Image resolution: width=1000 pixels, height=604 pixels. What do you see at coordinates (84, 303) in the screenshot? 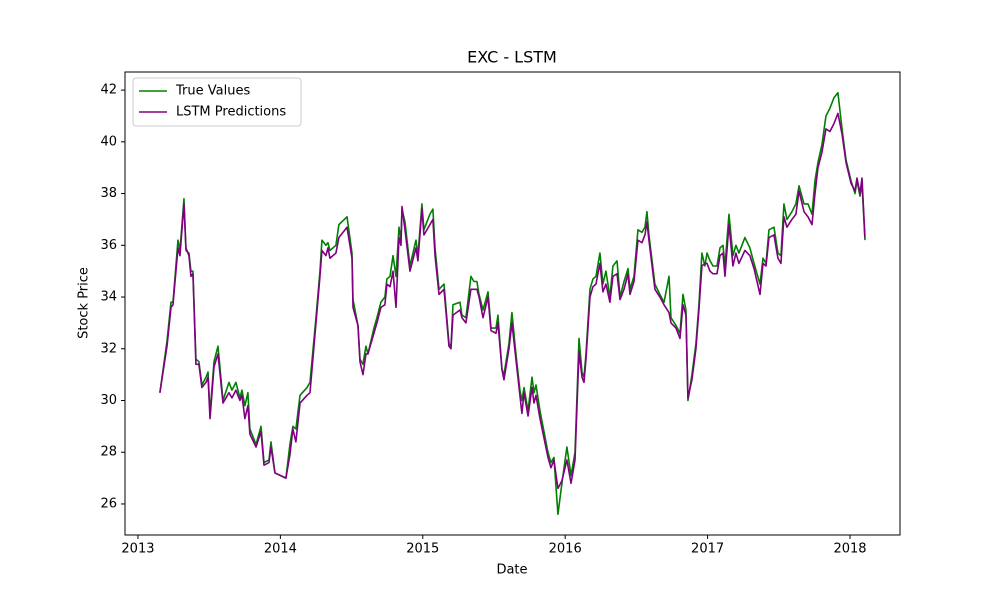
I see `y-axis-label: Stock Price` at bounding box center [84, 303].